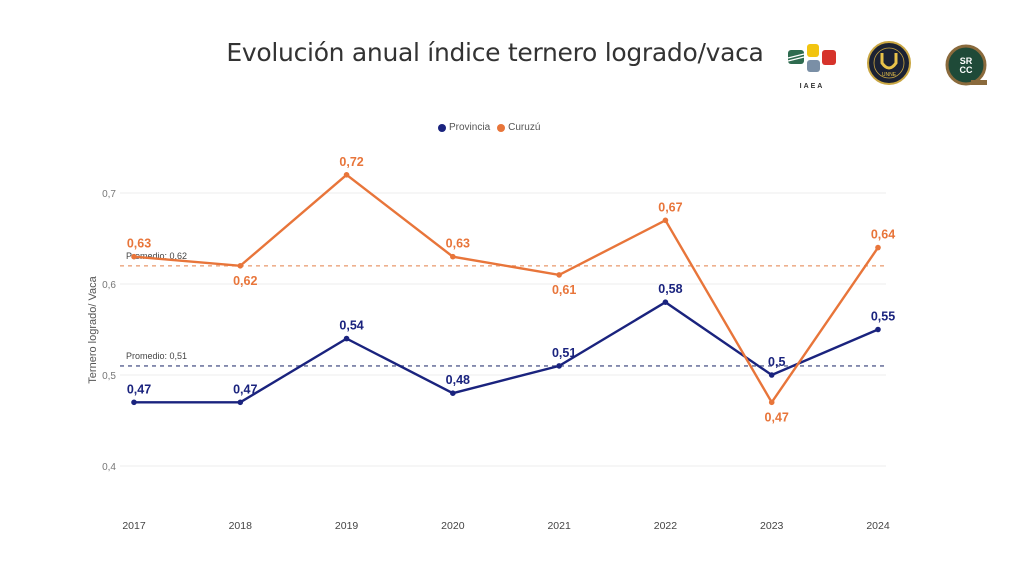 The height and width of the screenshot is (576, 1024). Describe the element at coordinates (109, 285) in the screenshot. I see `y-tick-label: 0,6` at that location.